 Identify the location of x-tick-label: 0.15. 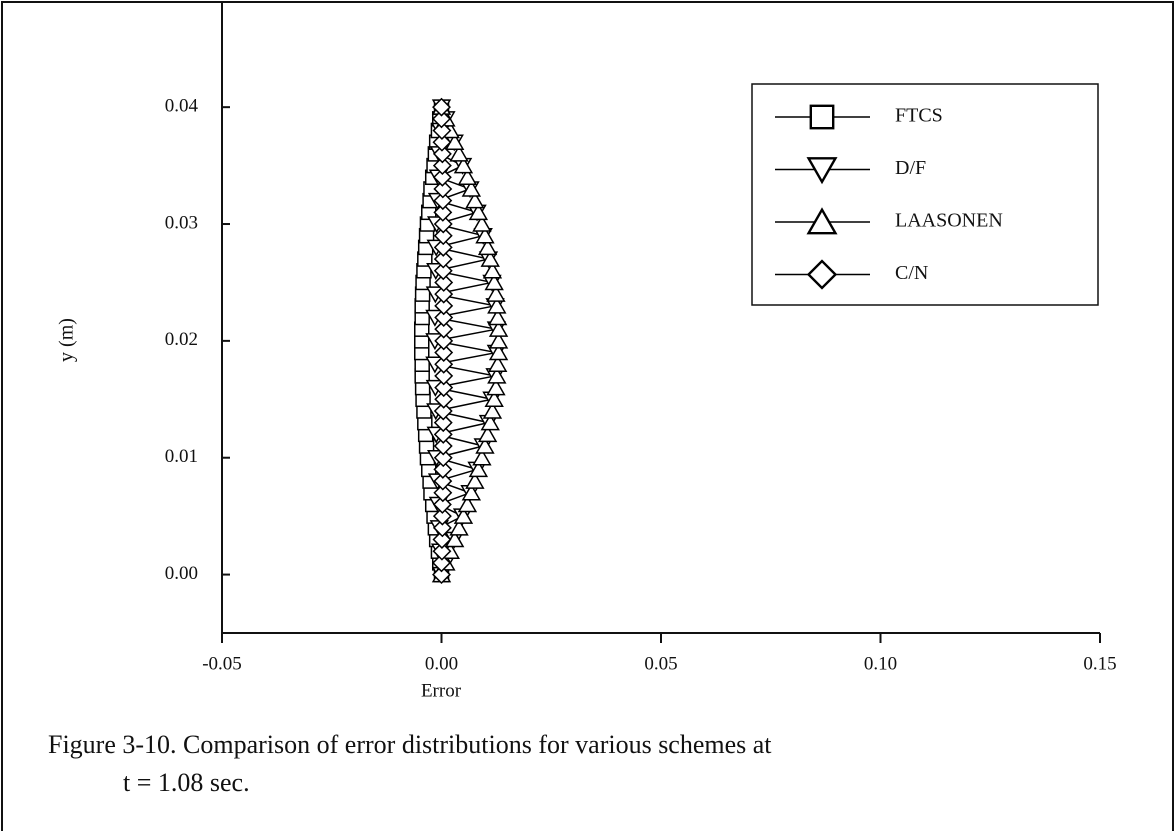
(1099, 663).